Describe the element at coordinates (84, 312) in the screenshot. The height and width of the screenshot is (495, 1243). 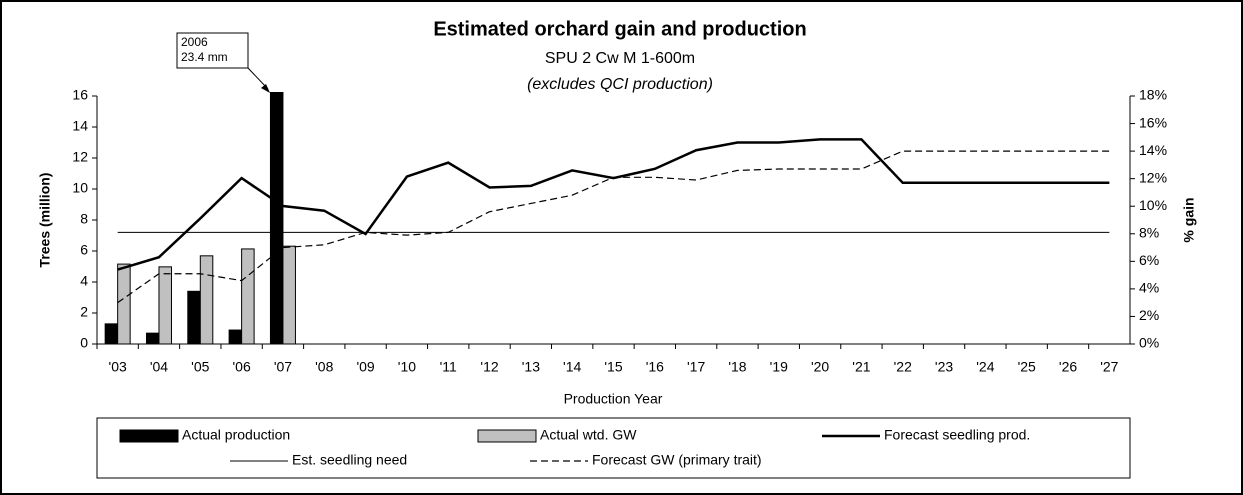
I see `y-tick-label: 2` at that location.